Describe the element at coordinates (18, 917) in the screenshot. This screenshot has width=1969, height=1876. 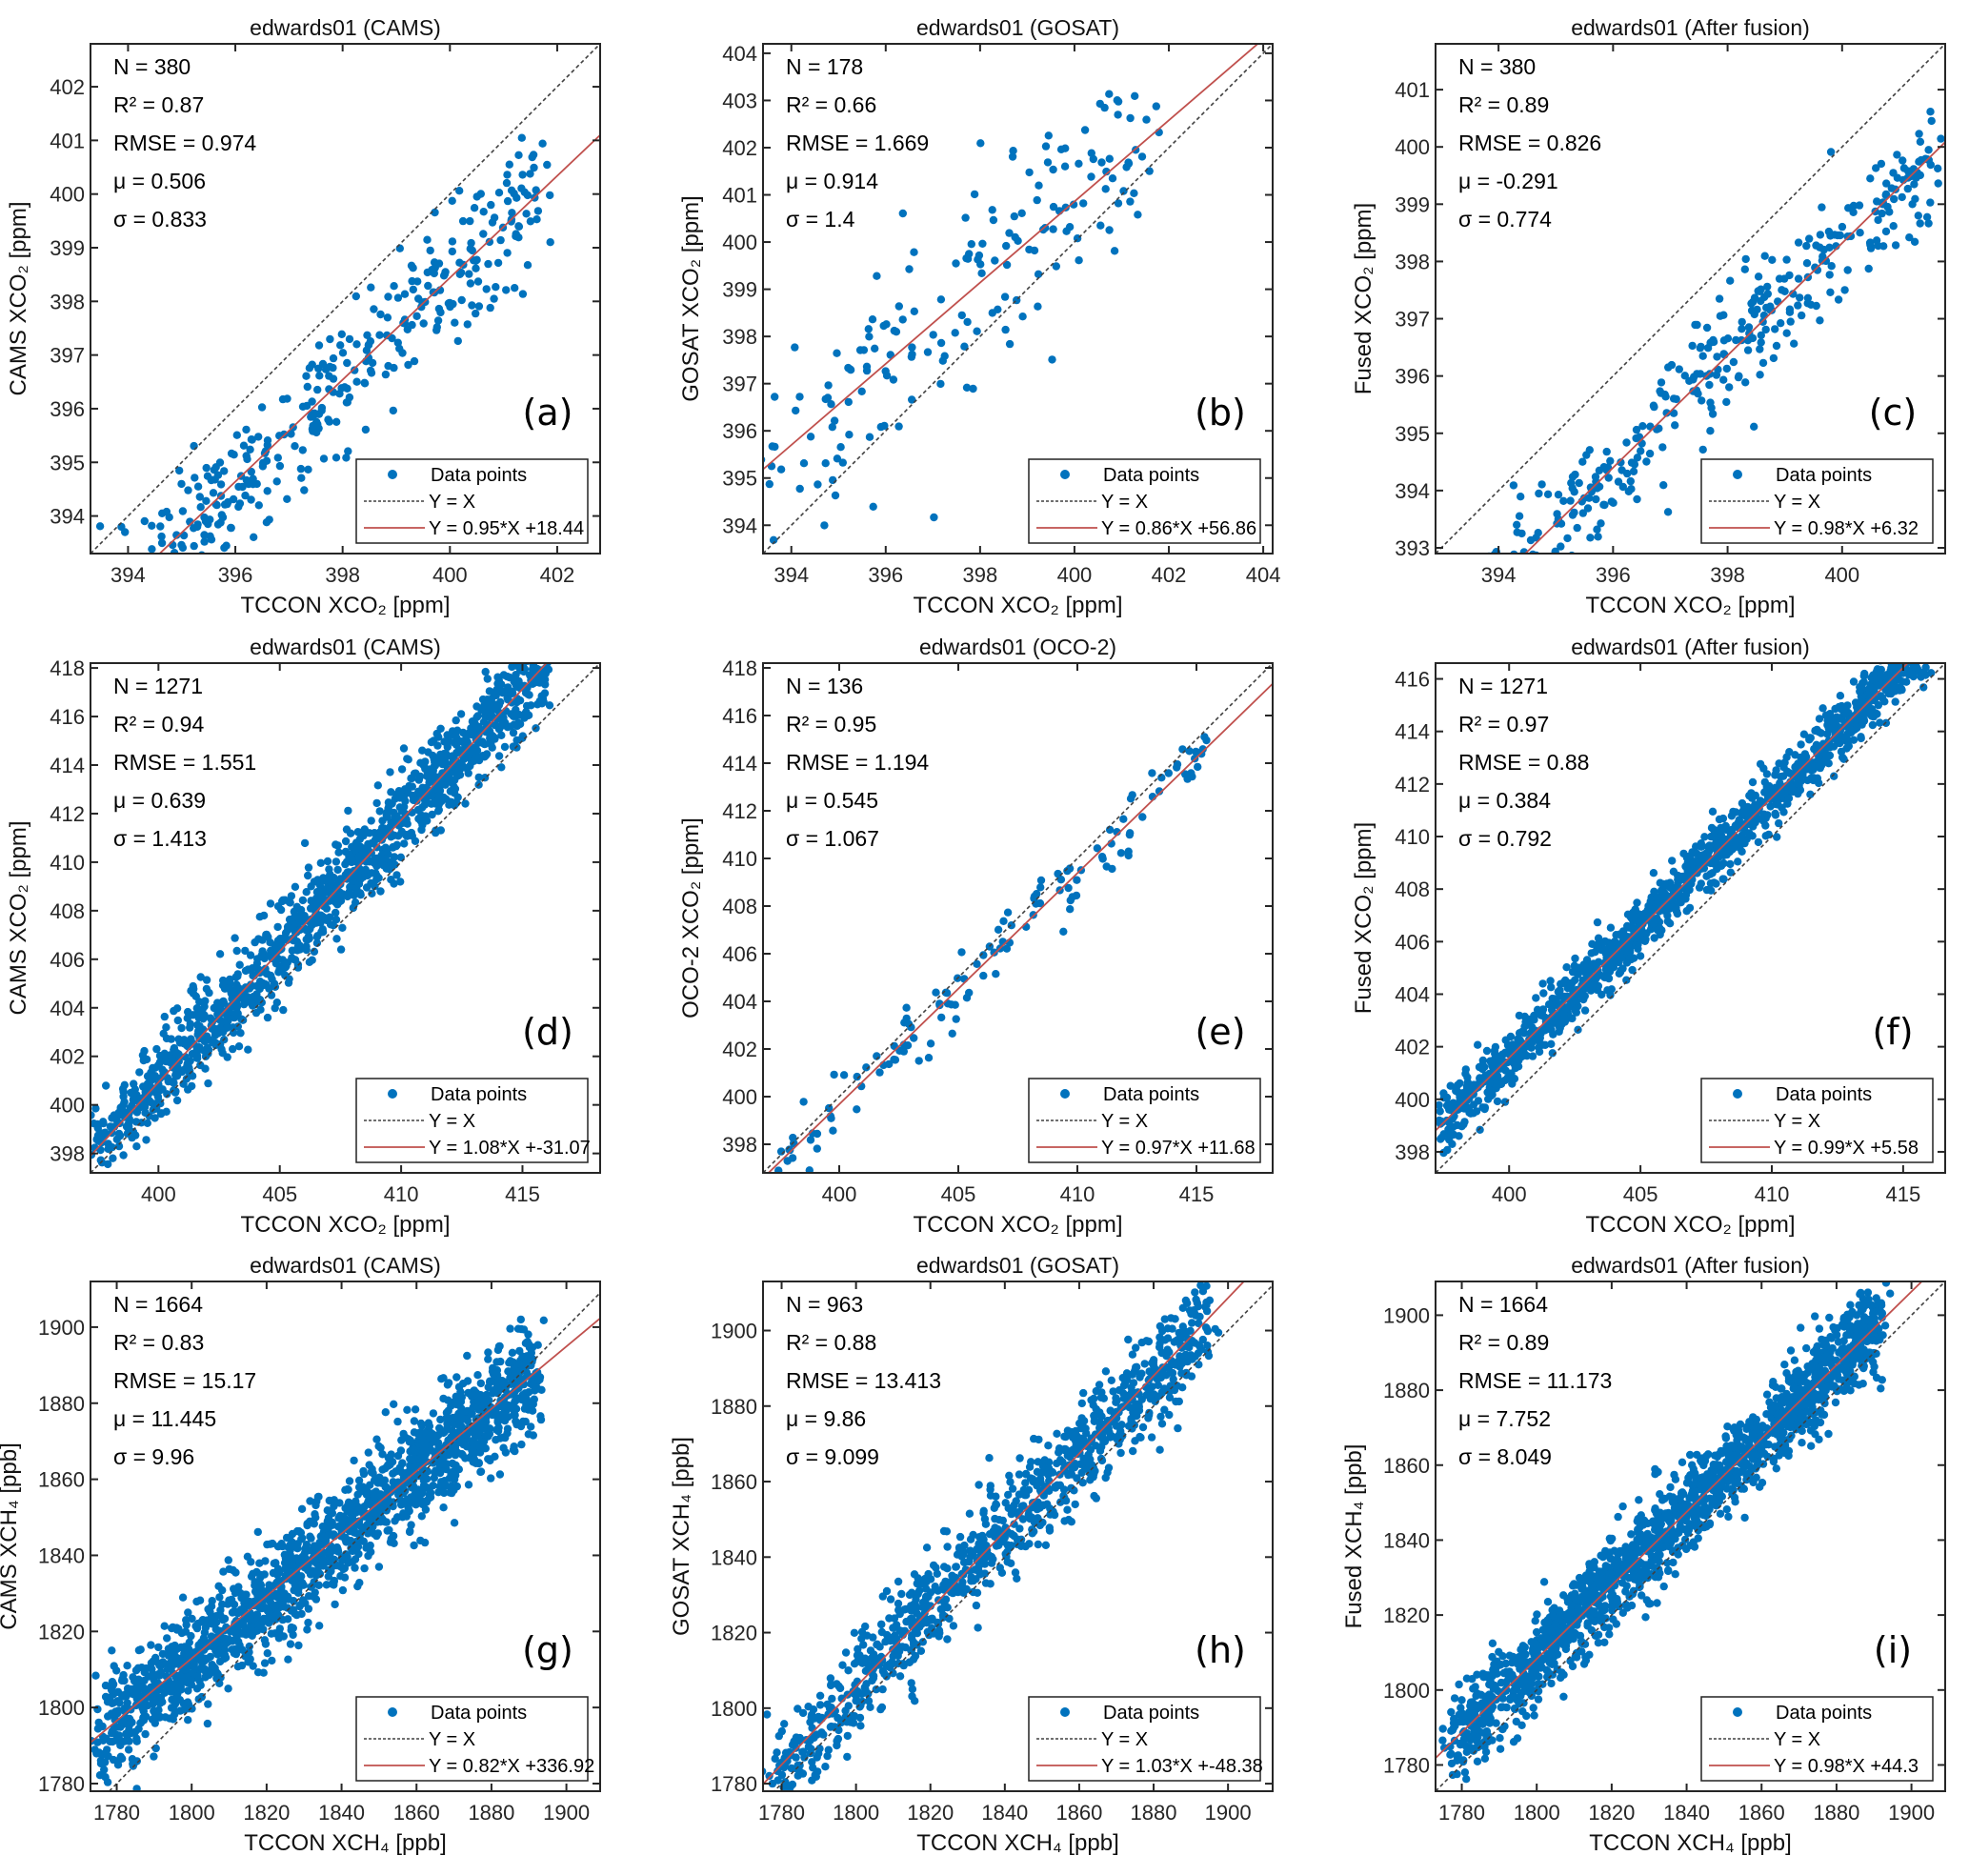
I see `y-axis-label: CAMS XCO₂ [ppm]` at that location.